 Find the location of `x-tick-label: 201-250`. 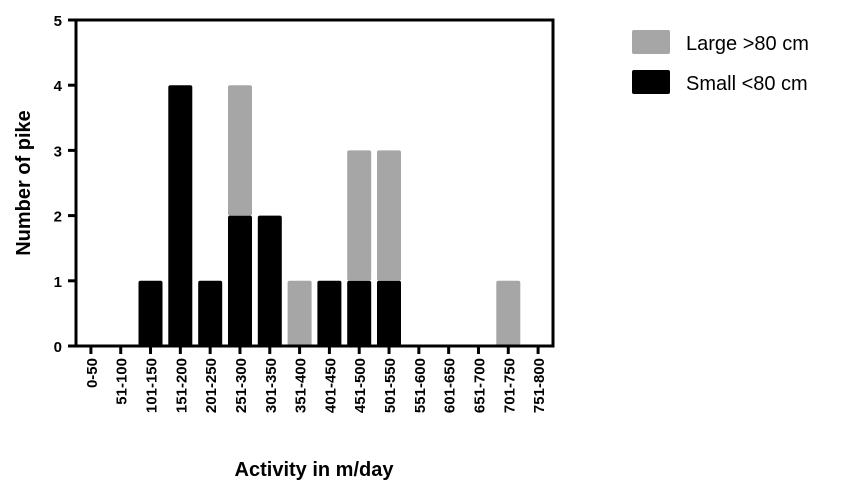

x-tick-label: 201-250 is located at coordinates (211, 385).